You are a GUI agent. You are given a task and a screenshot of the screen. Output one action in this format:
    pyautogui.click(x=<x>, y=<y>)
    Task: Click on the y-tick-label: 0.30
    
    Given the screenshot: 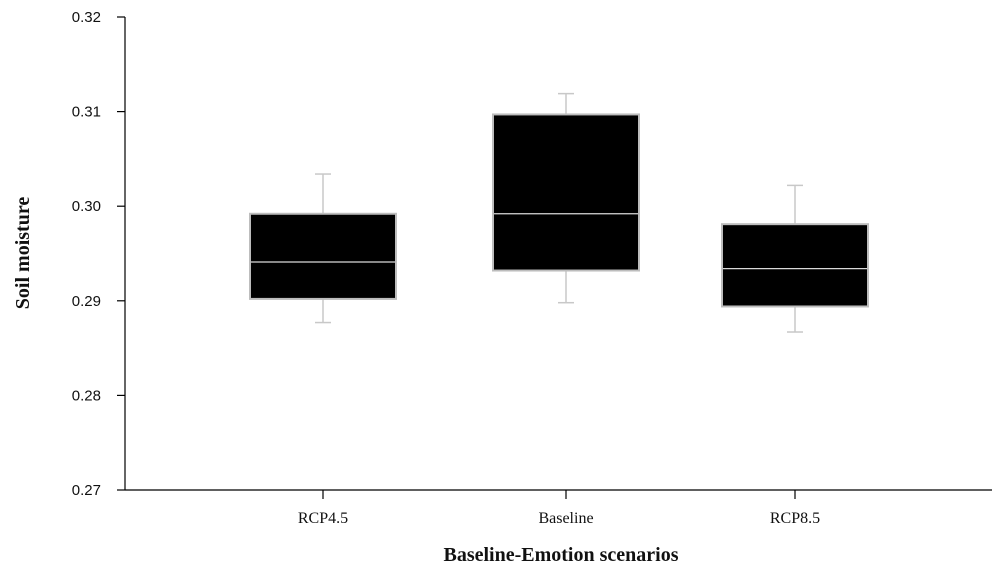 What is the action you would take?
    pyautogui.click(x=86, y=206)
    